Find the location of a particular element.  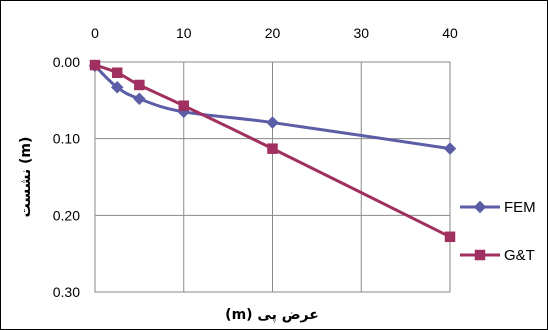

legend-label: FEM is located at coordinates (520, 207).